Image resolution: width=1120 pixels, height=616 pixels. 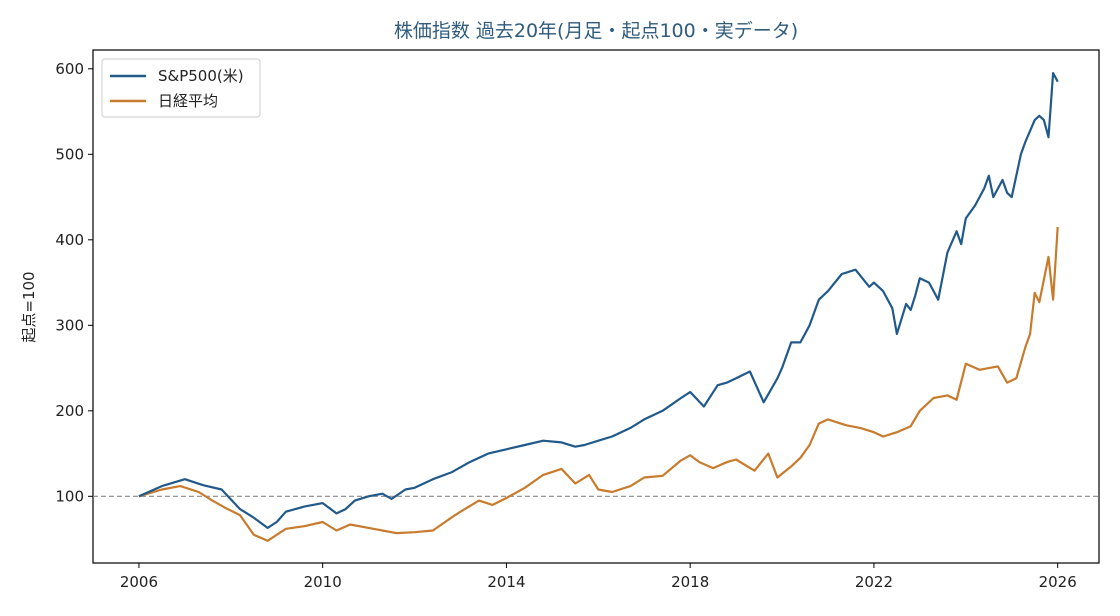 What do you see at coordinates (596, 31) in the screenshot?
I see `chart-title: 株価指数 過去20年(月足・起点100・実データ)` at bounding box center [596, 31].